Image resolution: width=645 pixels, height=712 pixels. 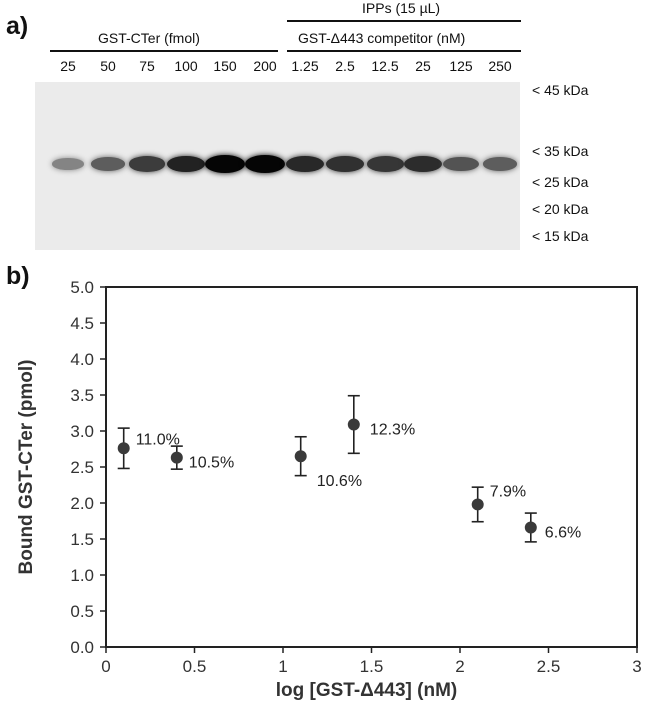 What do you see at coordinates (225, 66) in the screenshot?
I see `lane-label: 150` at bounding box center [225, 66].